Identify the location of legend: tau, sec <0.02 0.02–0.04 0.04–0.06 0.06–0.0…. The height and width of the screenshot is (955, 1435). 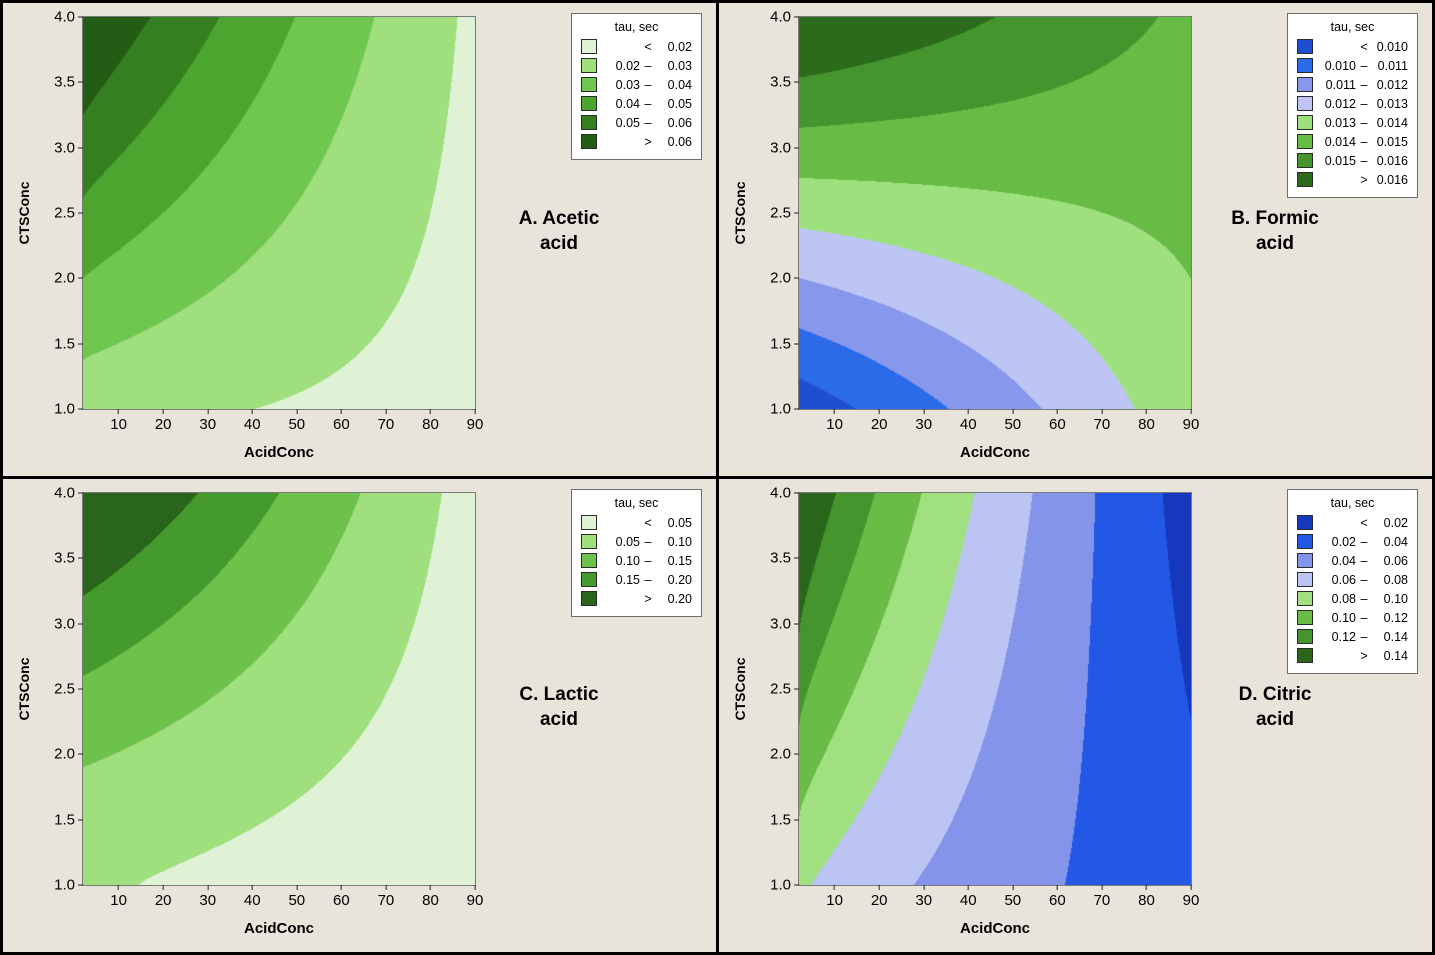
(1352, 581).